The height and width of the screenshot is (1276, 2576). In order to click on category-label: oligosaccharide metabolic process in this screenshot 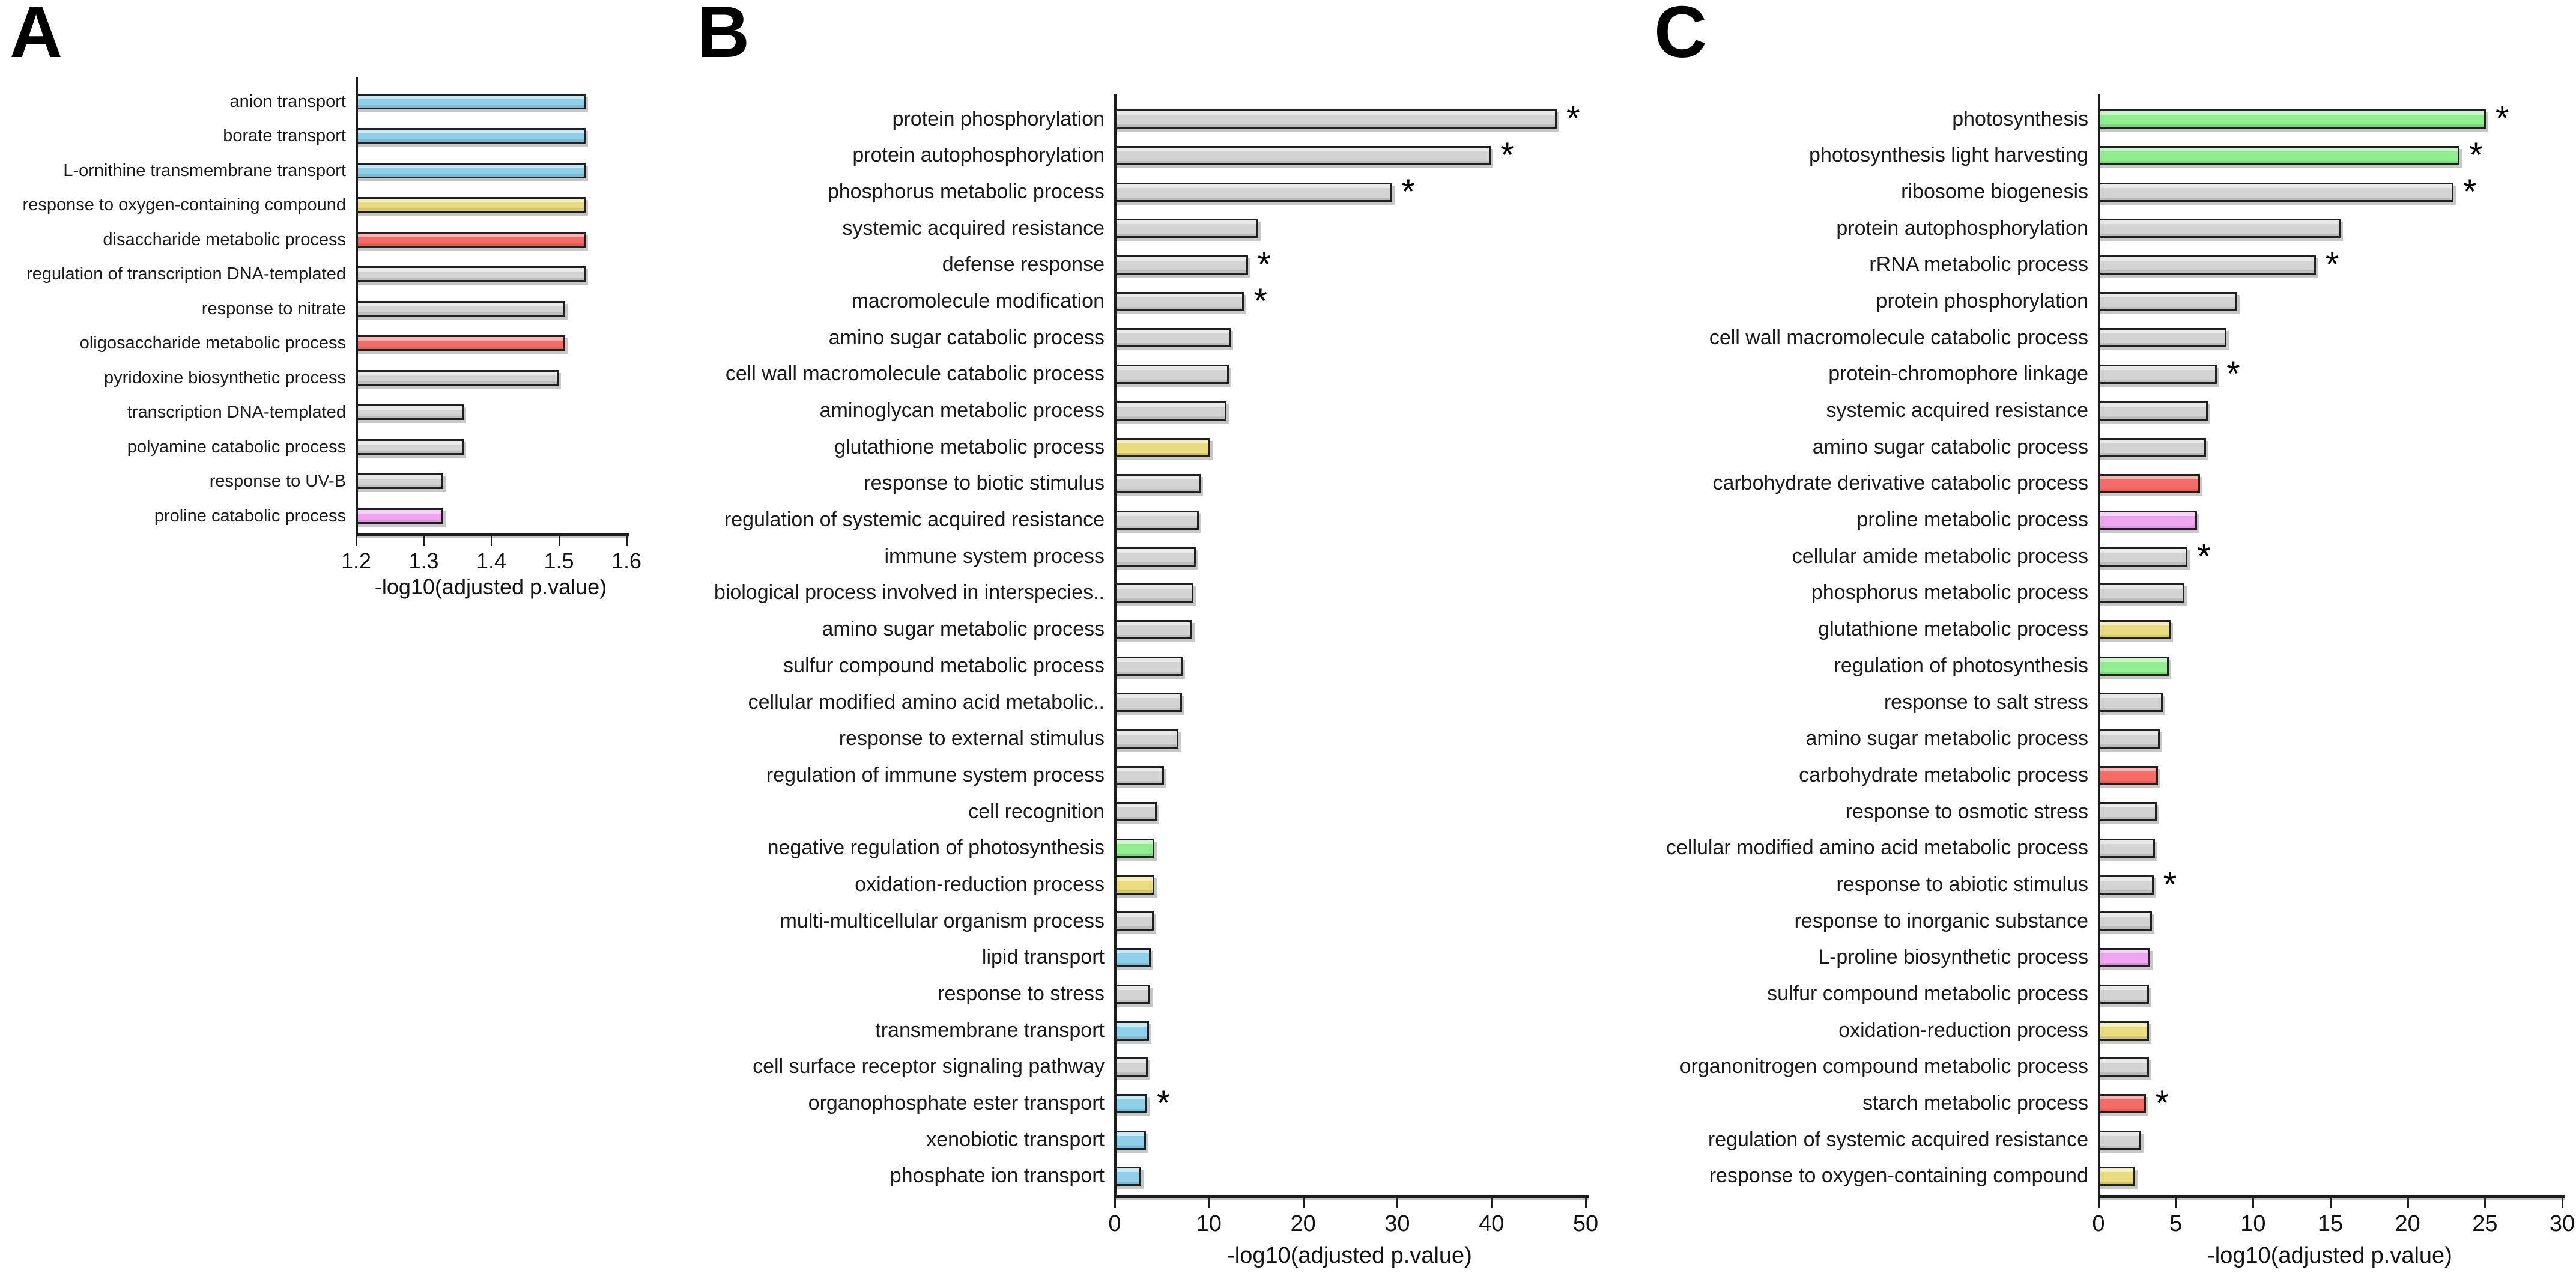, I will do `click(212, 343)`.